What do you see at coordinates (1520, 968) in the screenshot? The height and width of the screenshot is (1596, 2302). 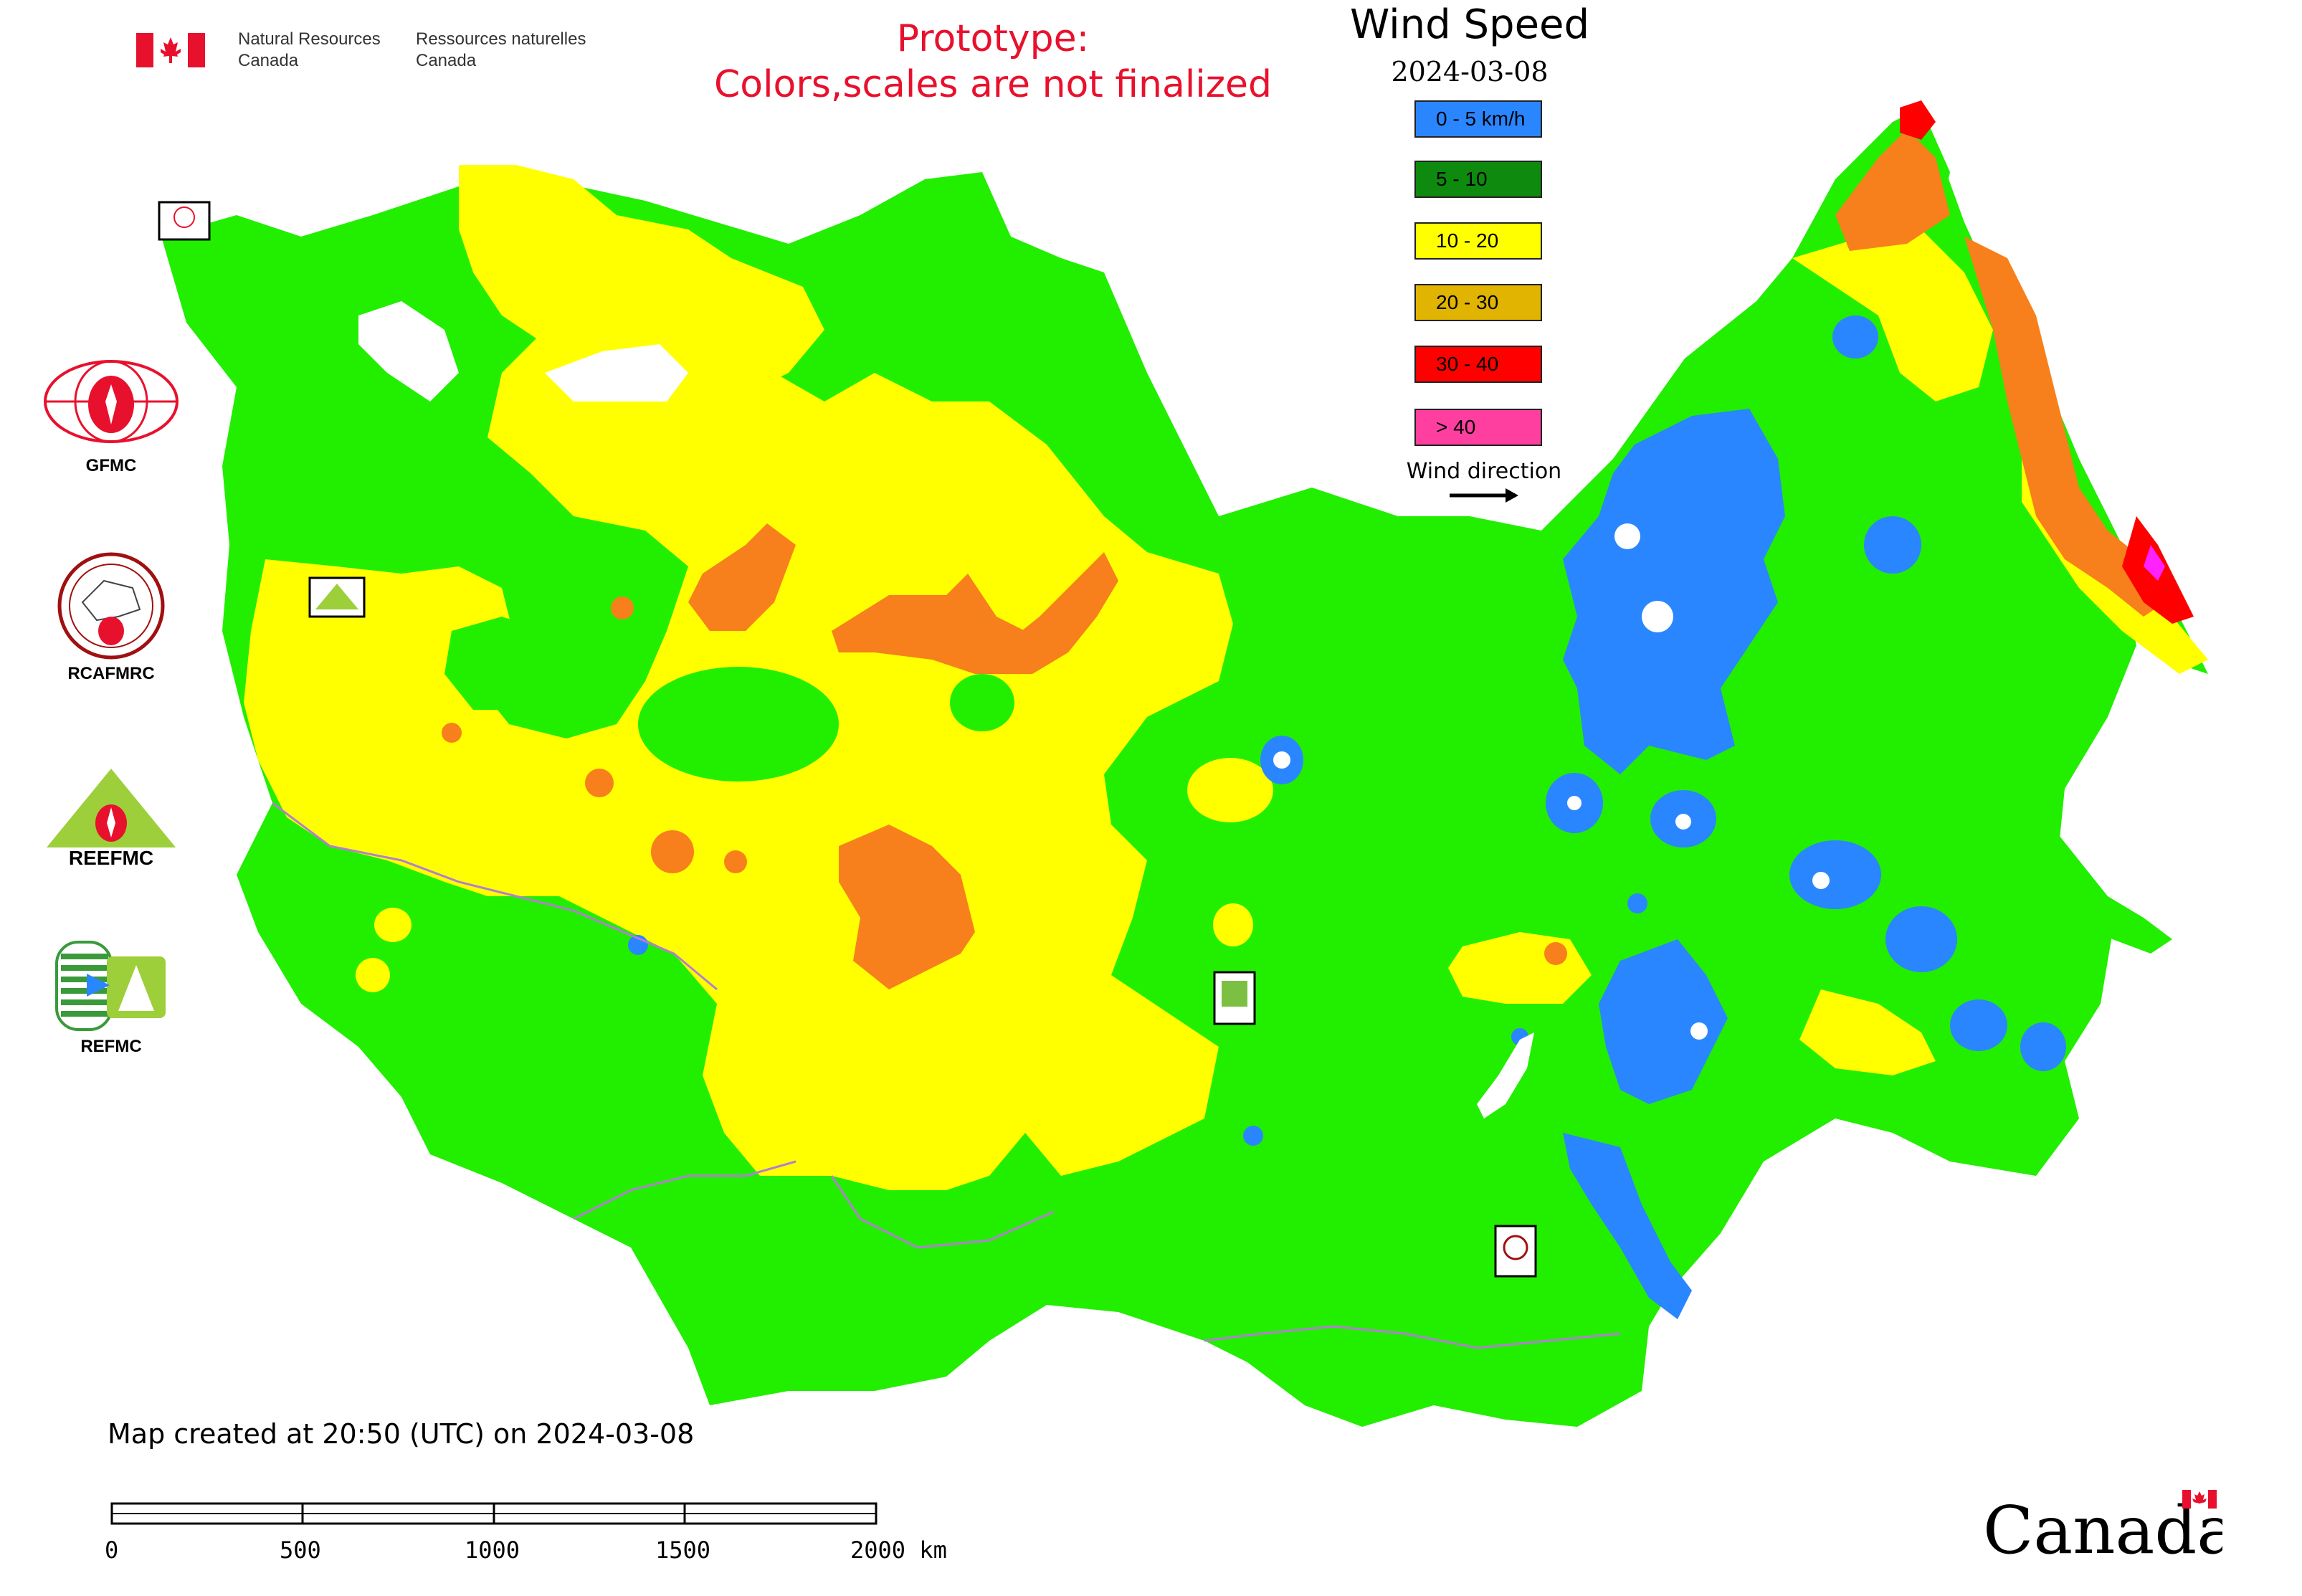 I see `zone-yellow-baikal` at bounding box center [1520, 968].